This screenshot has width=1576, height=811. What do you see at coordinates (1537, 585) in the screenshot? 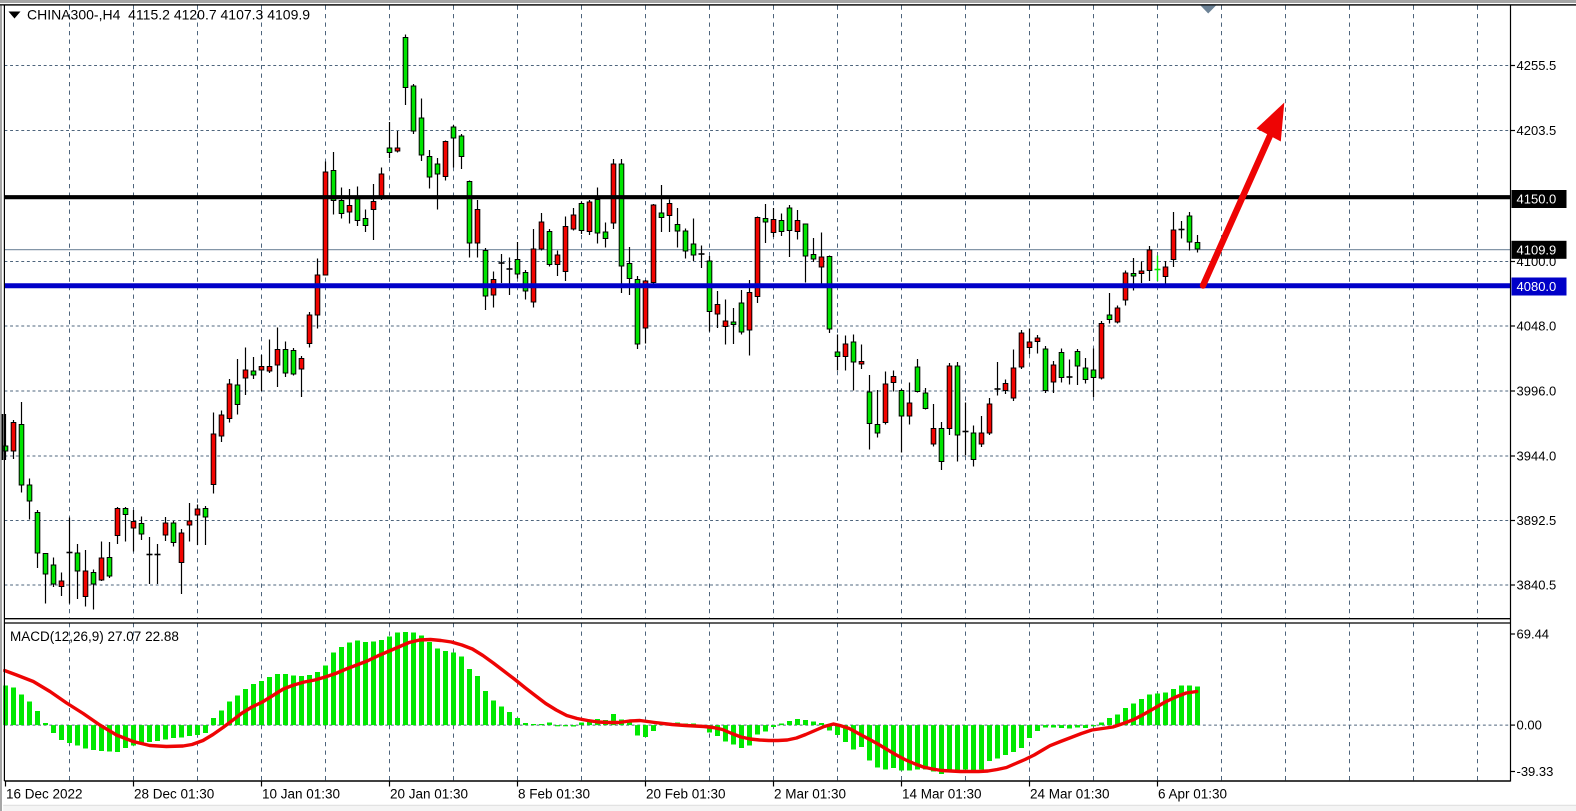
I see `svg-text: 3840.5` at bounding box center [1537, 585].